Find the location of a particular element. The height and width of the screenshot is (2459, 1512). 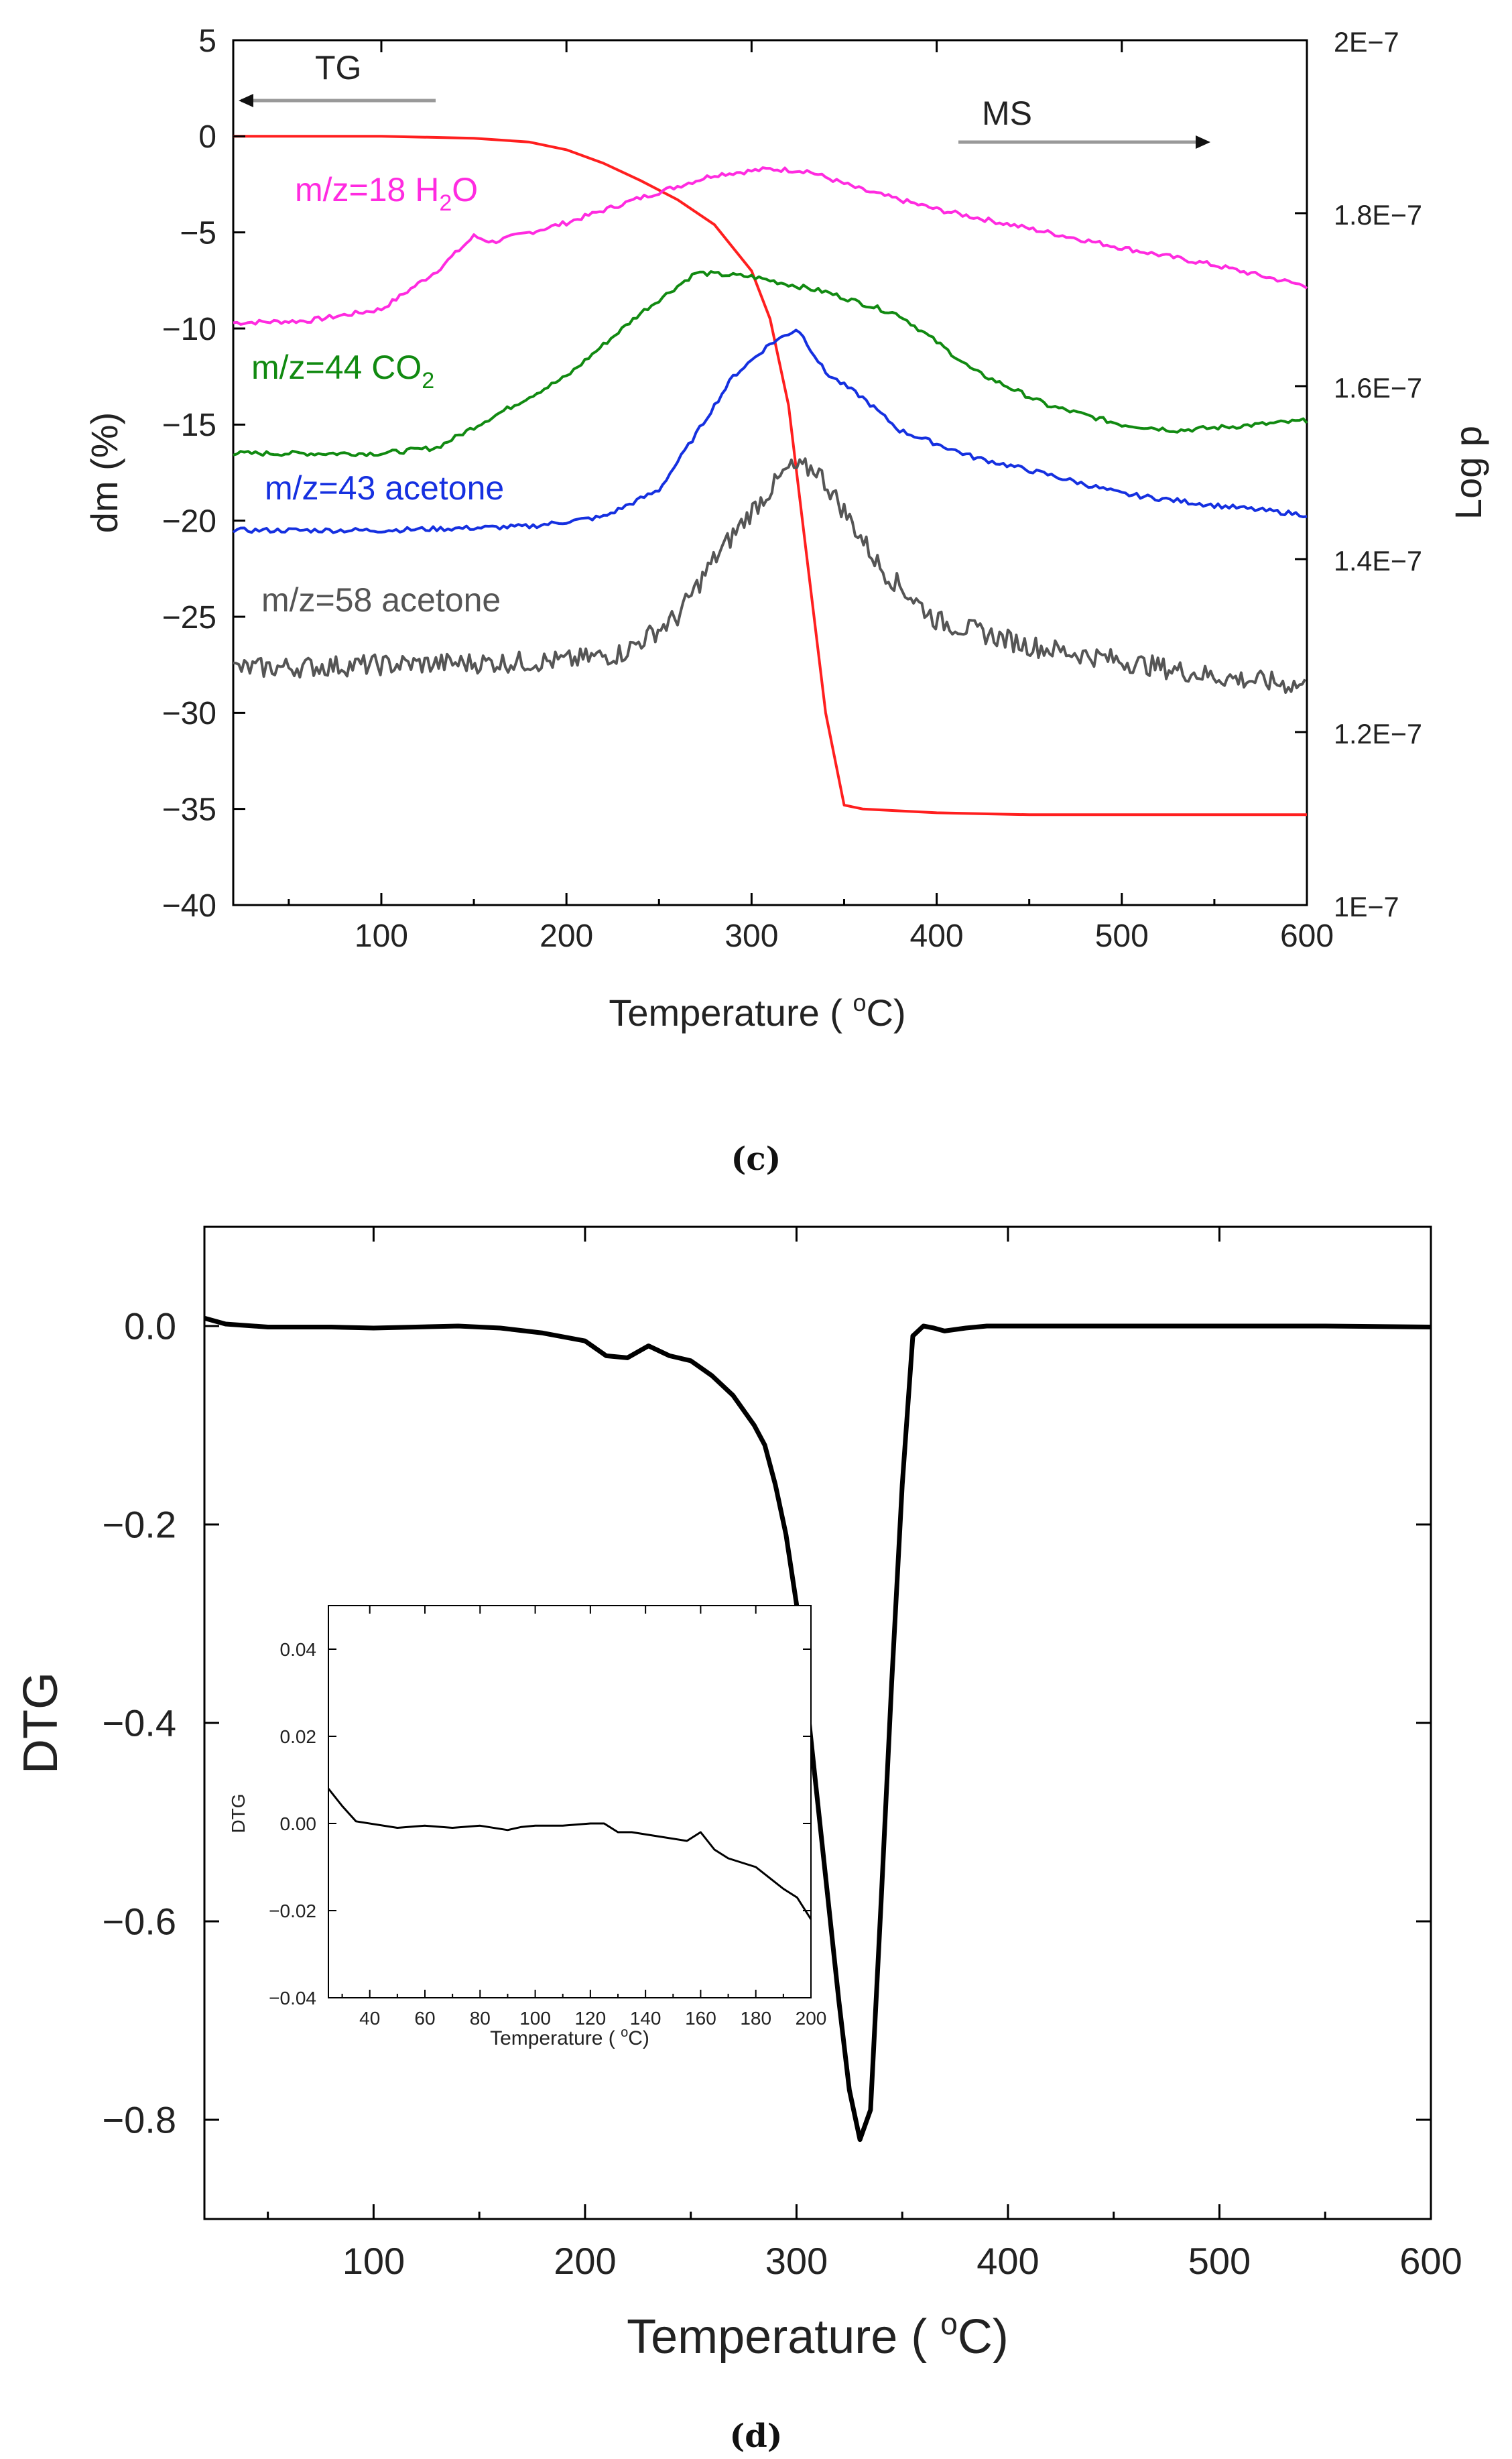

plot-c-y-axis-title-left: dm (%) is located at coordinates (104, 472).